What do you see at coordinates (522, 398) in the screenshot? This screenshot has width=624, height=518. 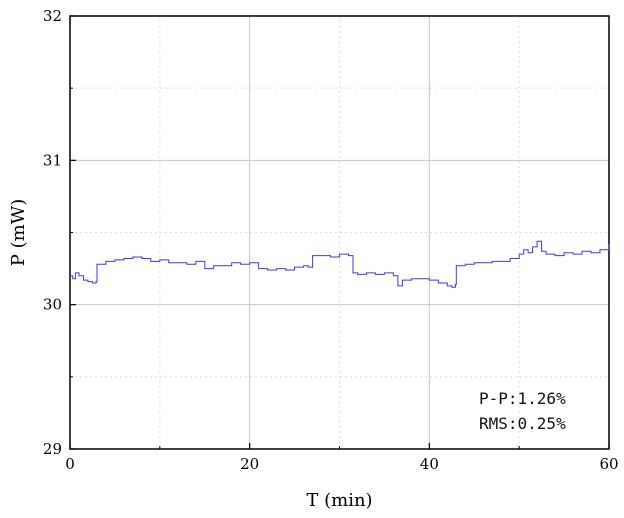 I see `annotation-peak-to-peak: P-P:1.26%` at bounding box center [522, 398].